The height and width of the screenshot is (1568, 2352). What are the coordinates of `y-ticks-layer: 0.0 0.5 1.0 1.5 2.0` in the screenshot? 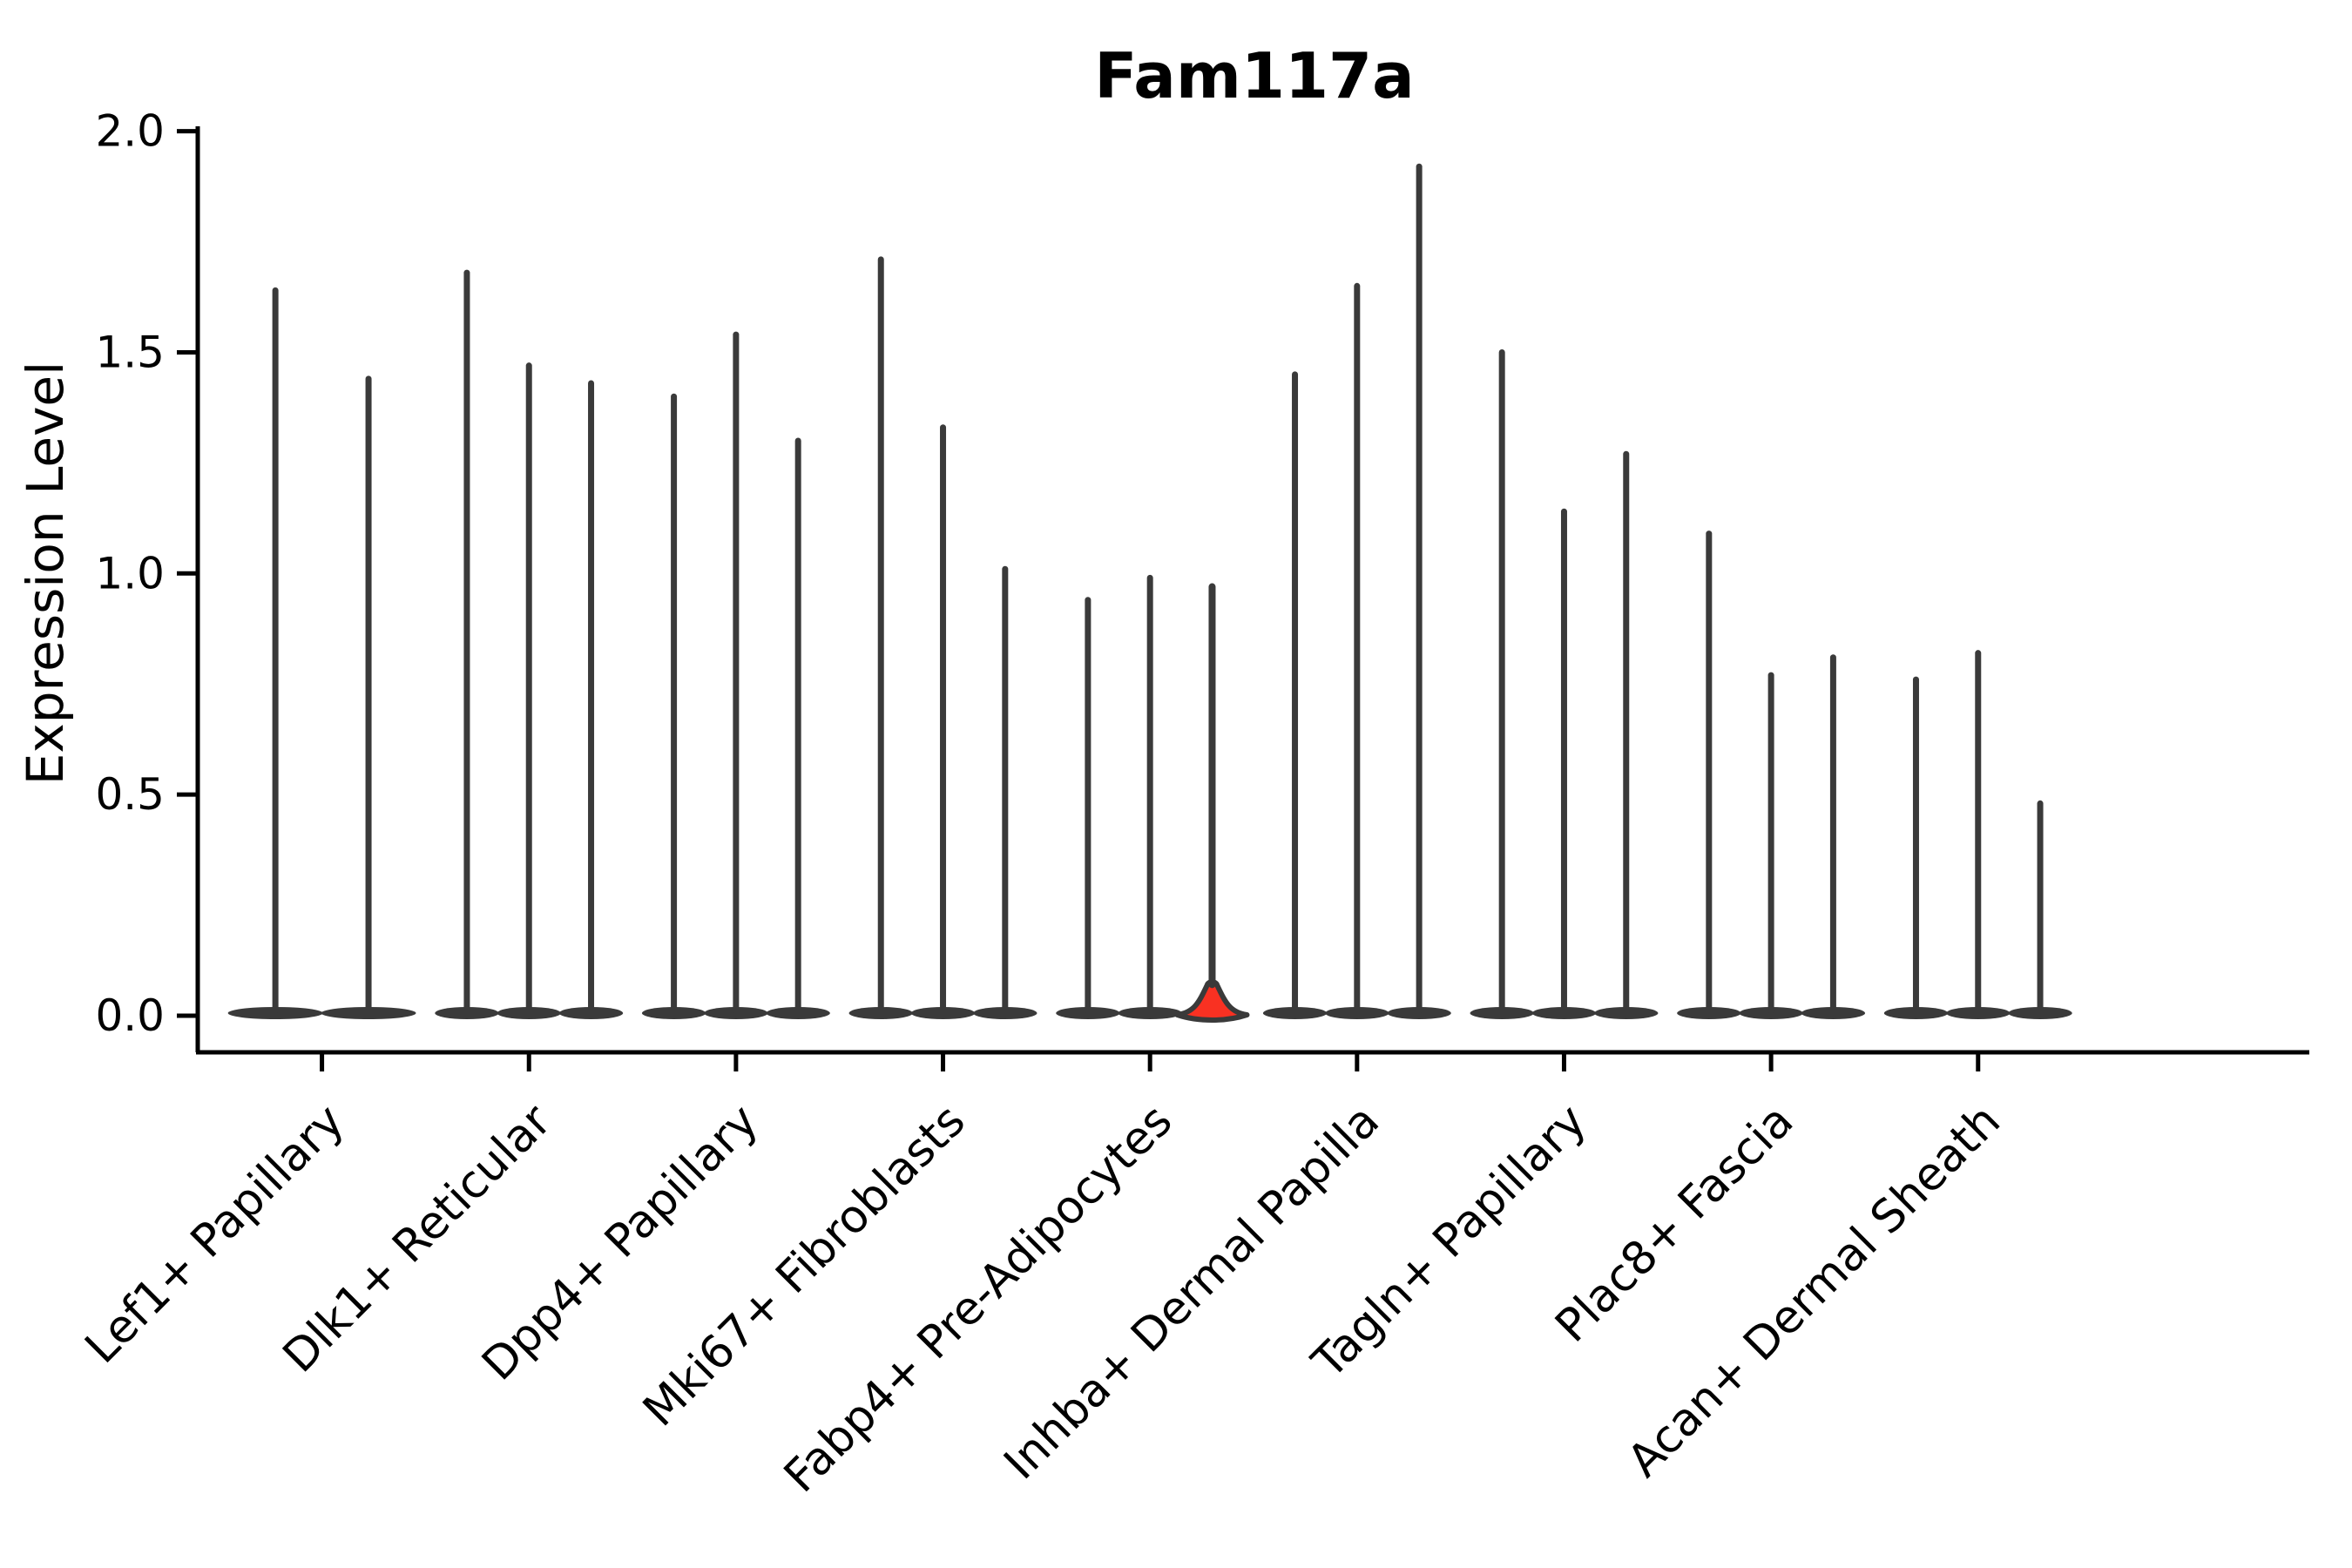 It's located at (146, 574).